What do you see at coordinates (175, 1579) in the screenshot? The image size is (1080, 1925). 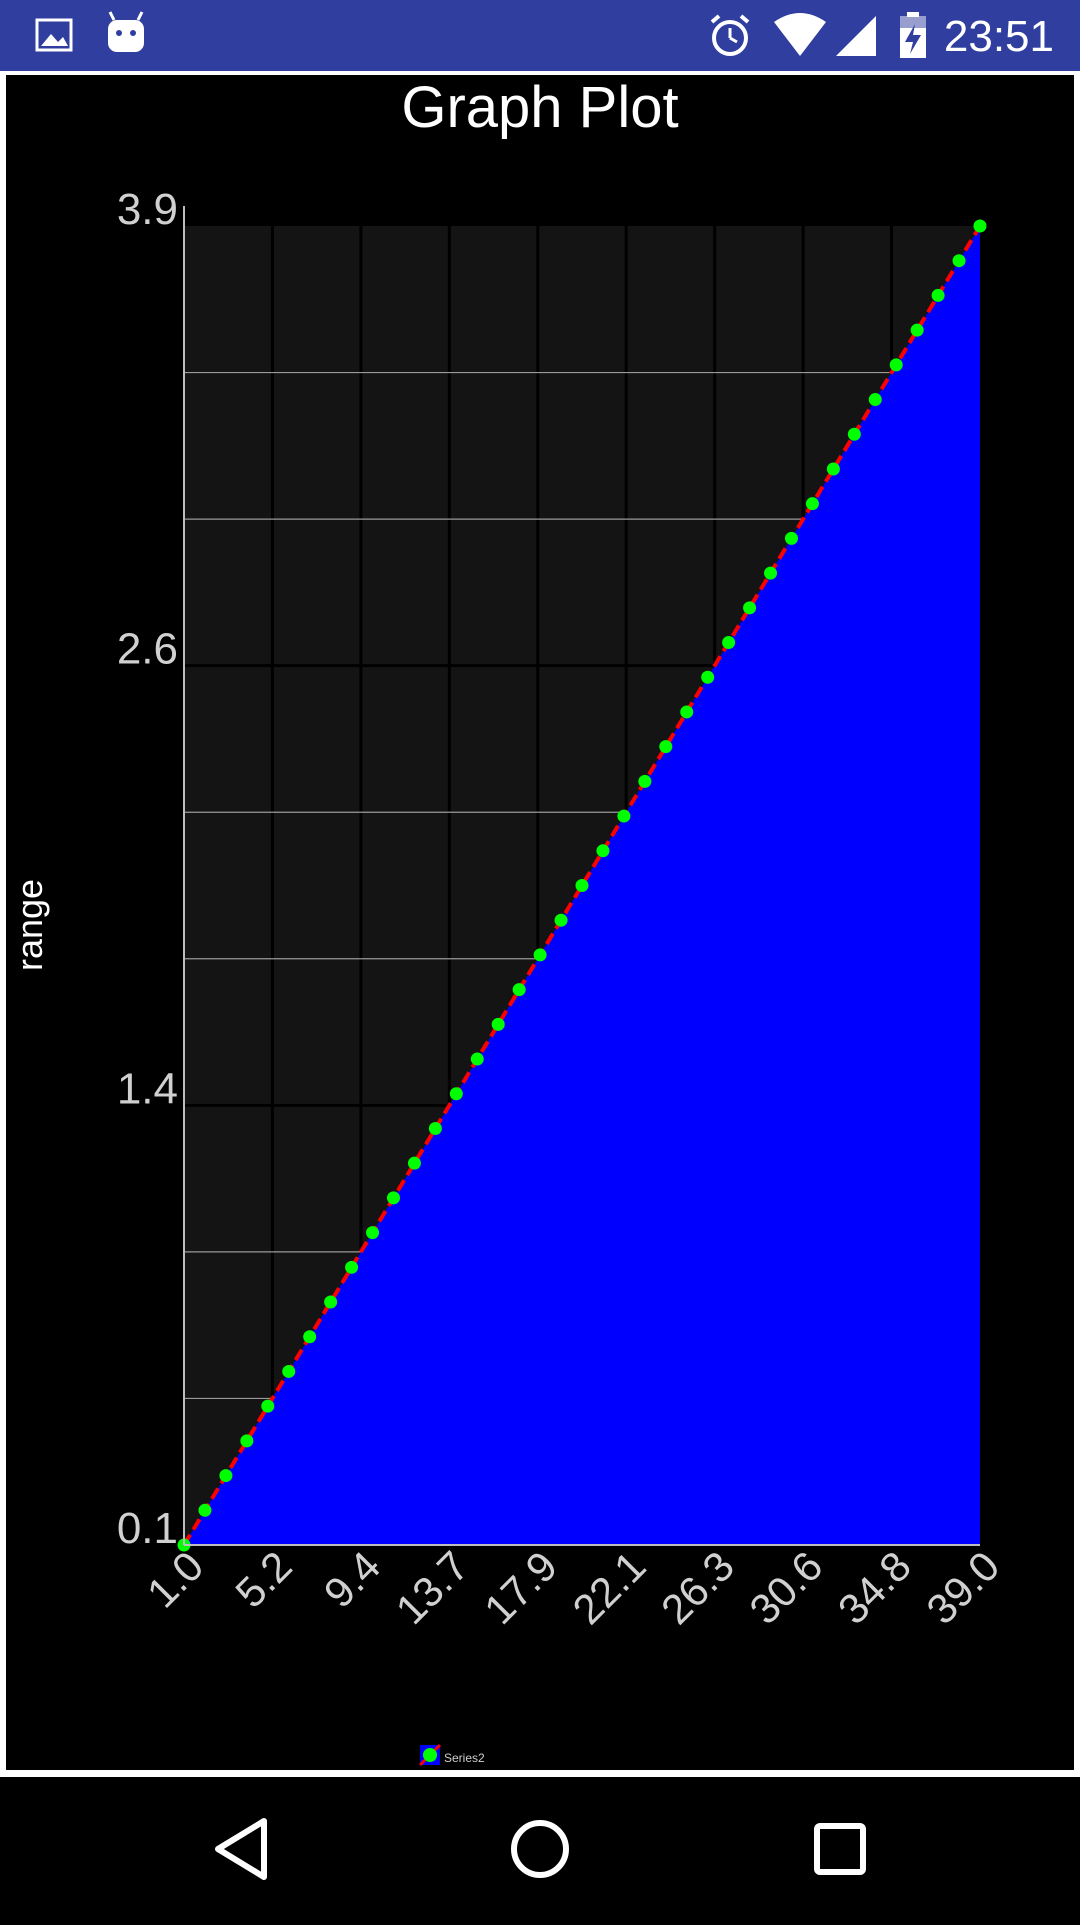 I see `x-tick-label: 1.0` at bounding box center [175, 1579].